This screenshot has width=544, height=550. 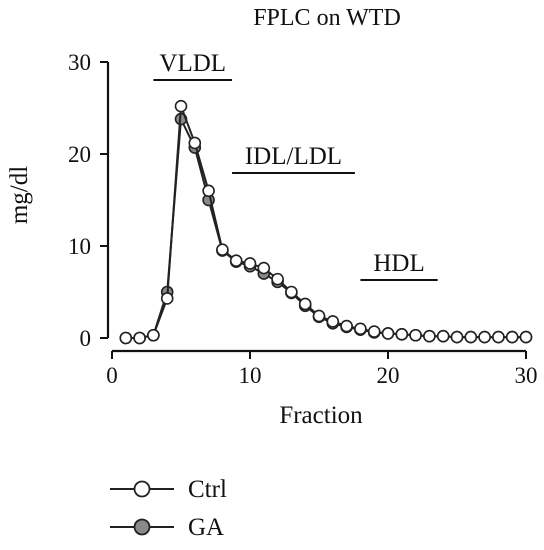 What do you see at coordinates (19, 195) in the screenshot?
I see `y-axis-label: mg/dl` at bounding box center [19, 195].